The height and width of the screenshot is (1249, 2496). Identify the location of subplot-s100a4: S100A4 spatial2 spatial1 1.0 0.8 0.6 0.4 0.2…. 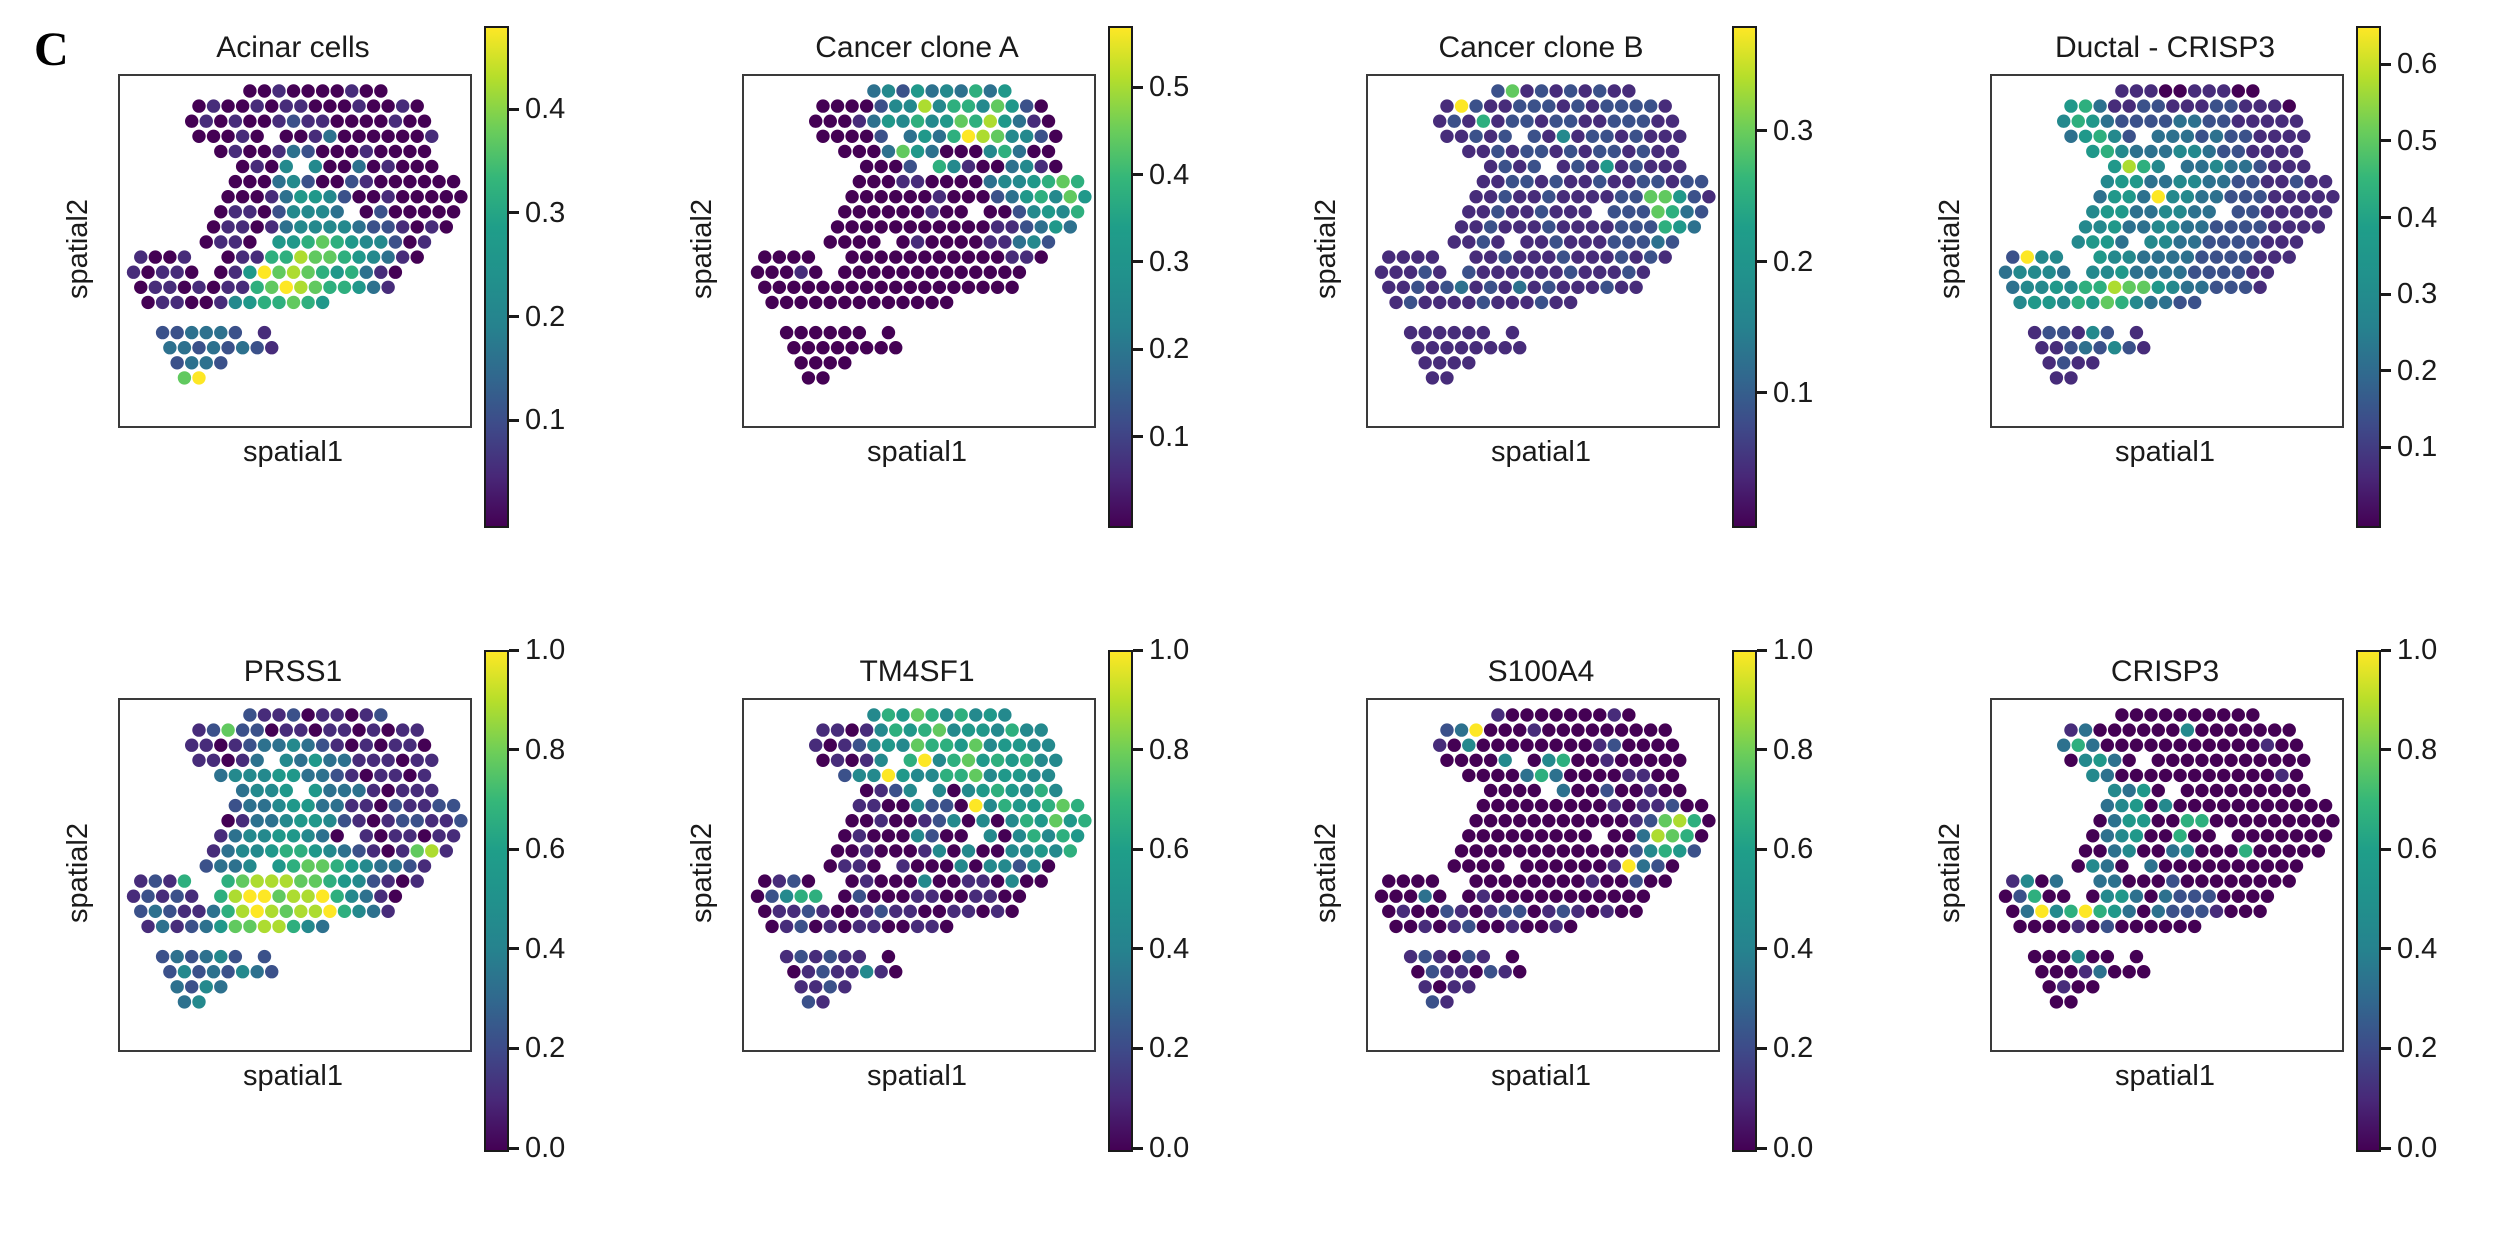
(1560, 936).